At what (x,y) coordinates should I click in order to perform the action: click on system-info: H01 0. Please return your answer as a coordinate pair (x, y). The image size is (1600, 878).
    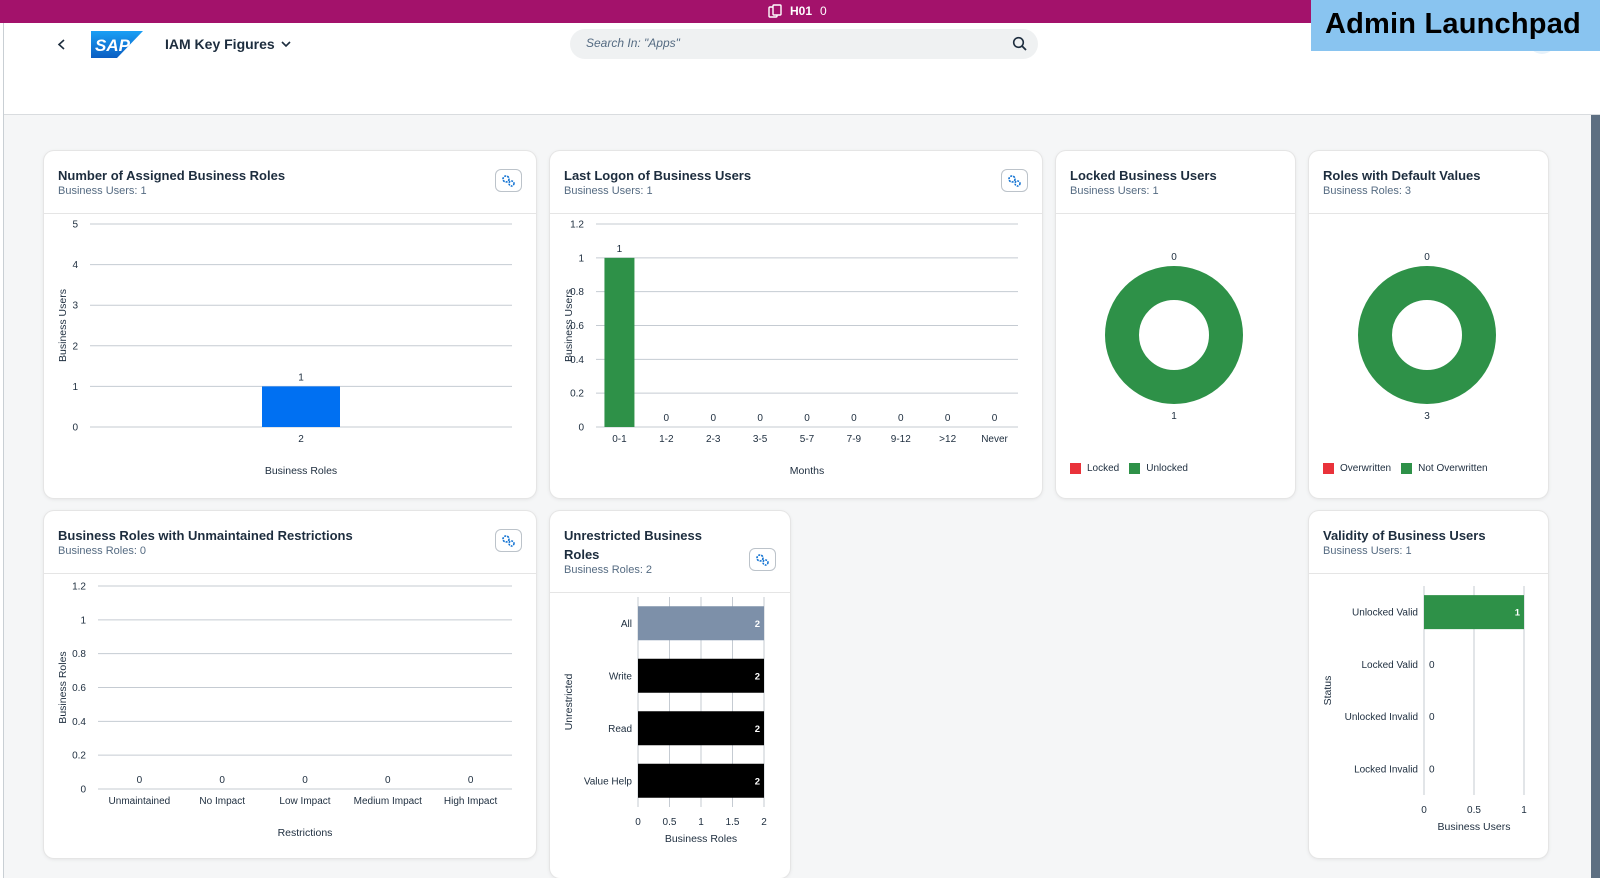
    Looking at the image, I should click on (797, 11).